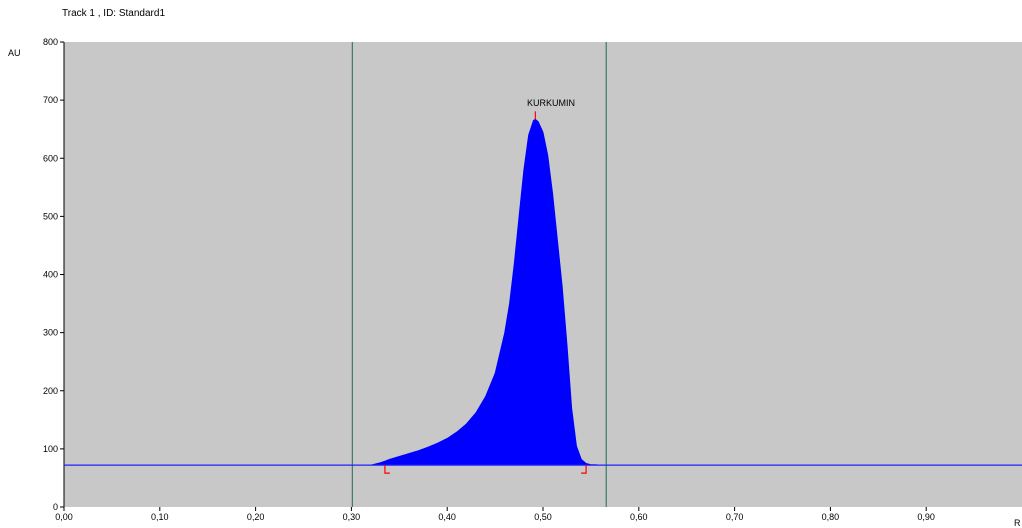 This screenshot has width=1022, height=528. What do you see at coordinates (447, 517) in the screenshot?
I see `x-tick-label: 0,40` at bounding box center [447, 517].